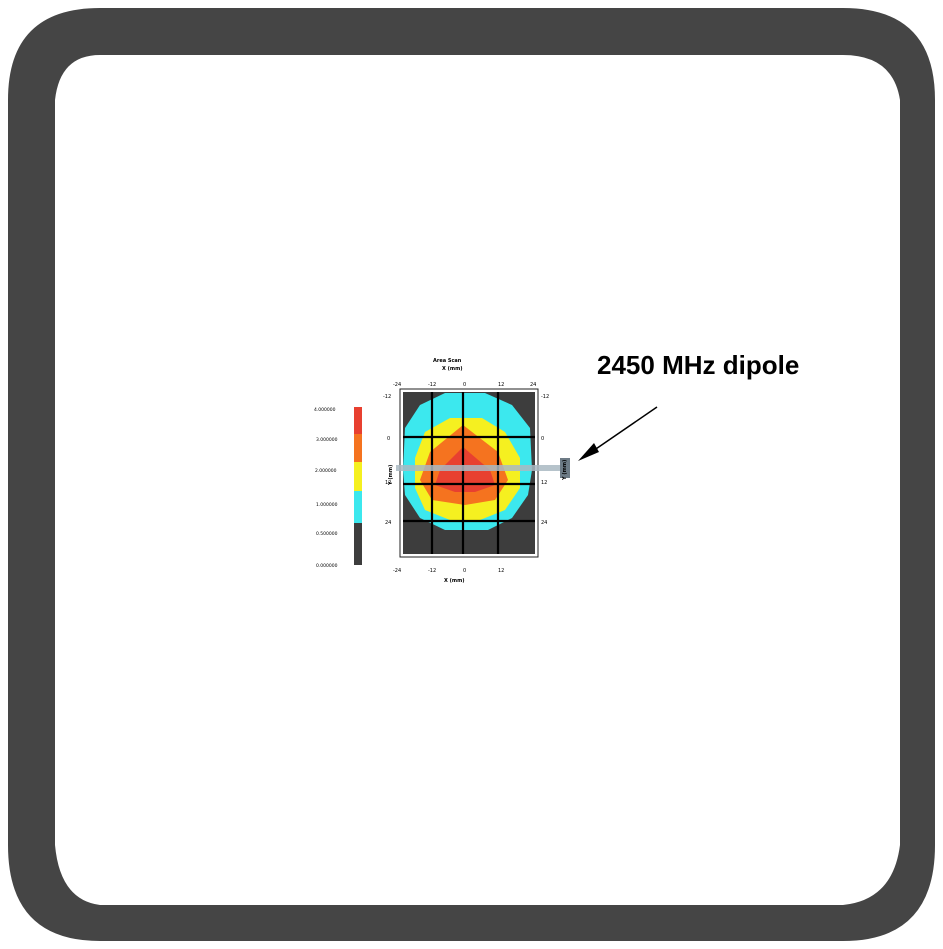 The image size is (943, 949). I want to click on right-axis-label: Y (mm), so click(565, 470).